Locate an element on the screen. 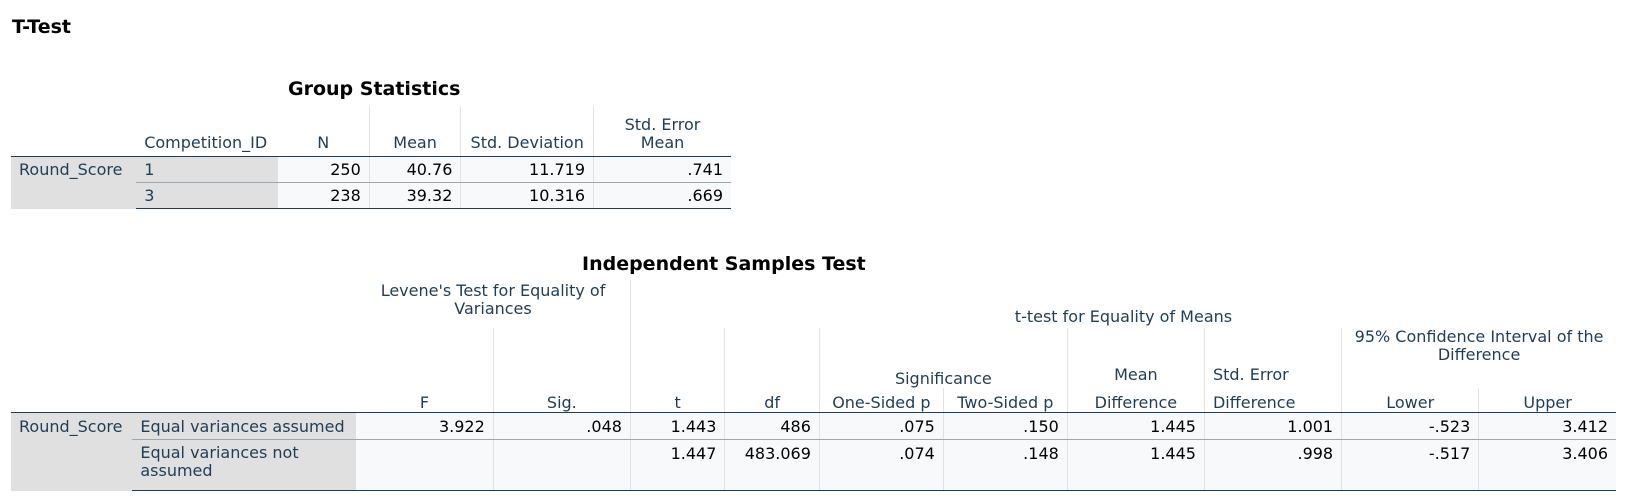 The height and width of the screenshot is (502, 1630). independent-samples-test-title: Independent Samples Test is located at coordinates (724, 264).